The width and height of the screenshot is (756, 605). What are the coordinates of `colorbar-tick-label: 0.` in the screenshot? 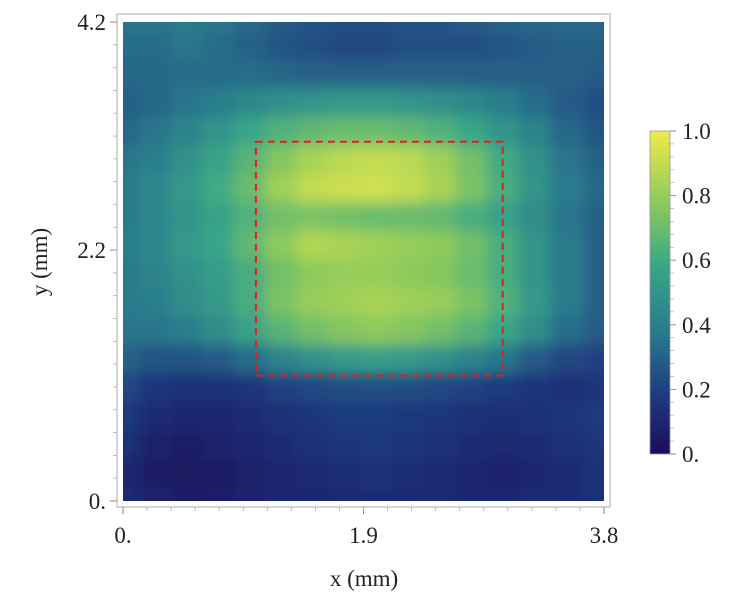 It's located at (690, 454).